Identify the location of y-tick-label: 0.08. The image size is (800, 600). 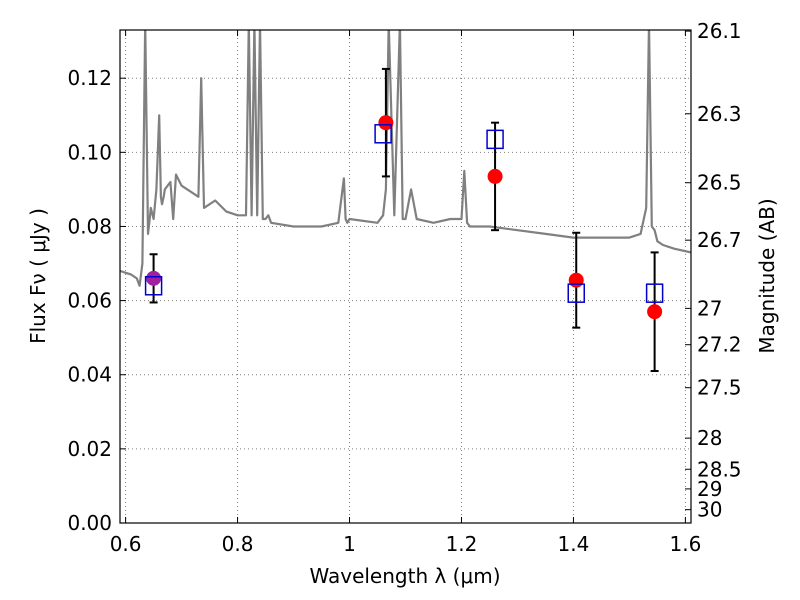
(89, 226).